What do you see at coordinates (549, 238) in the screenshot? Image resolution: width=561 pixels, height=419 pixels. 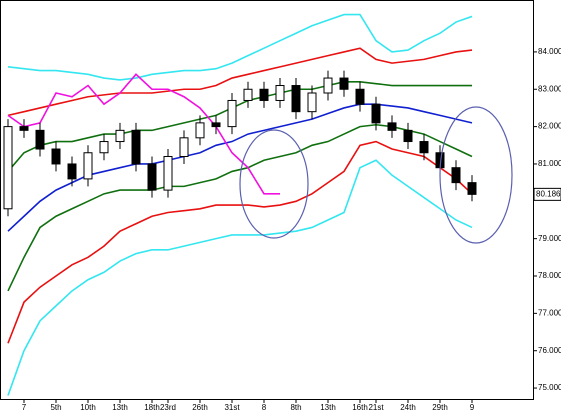 I see `y-tick-label: 79.000` at bounding box center [549, 238].